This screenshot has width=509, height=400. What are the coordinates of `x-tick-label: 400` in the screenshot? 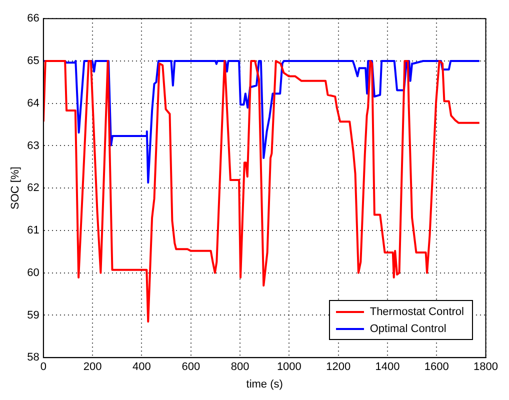 It's located at (141, 367).